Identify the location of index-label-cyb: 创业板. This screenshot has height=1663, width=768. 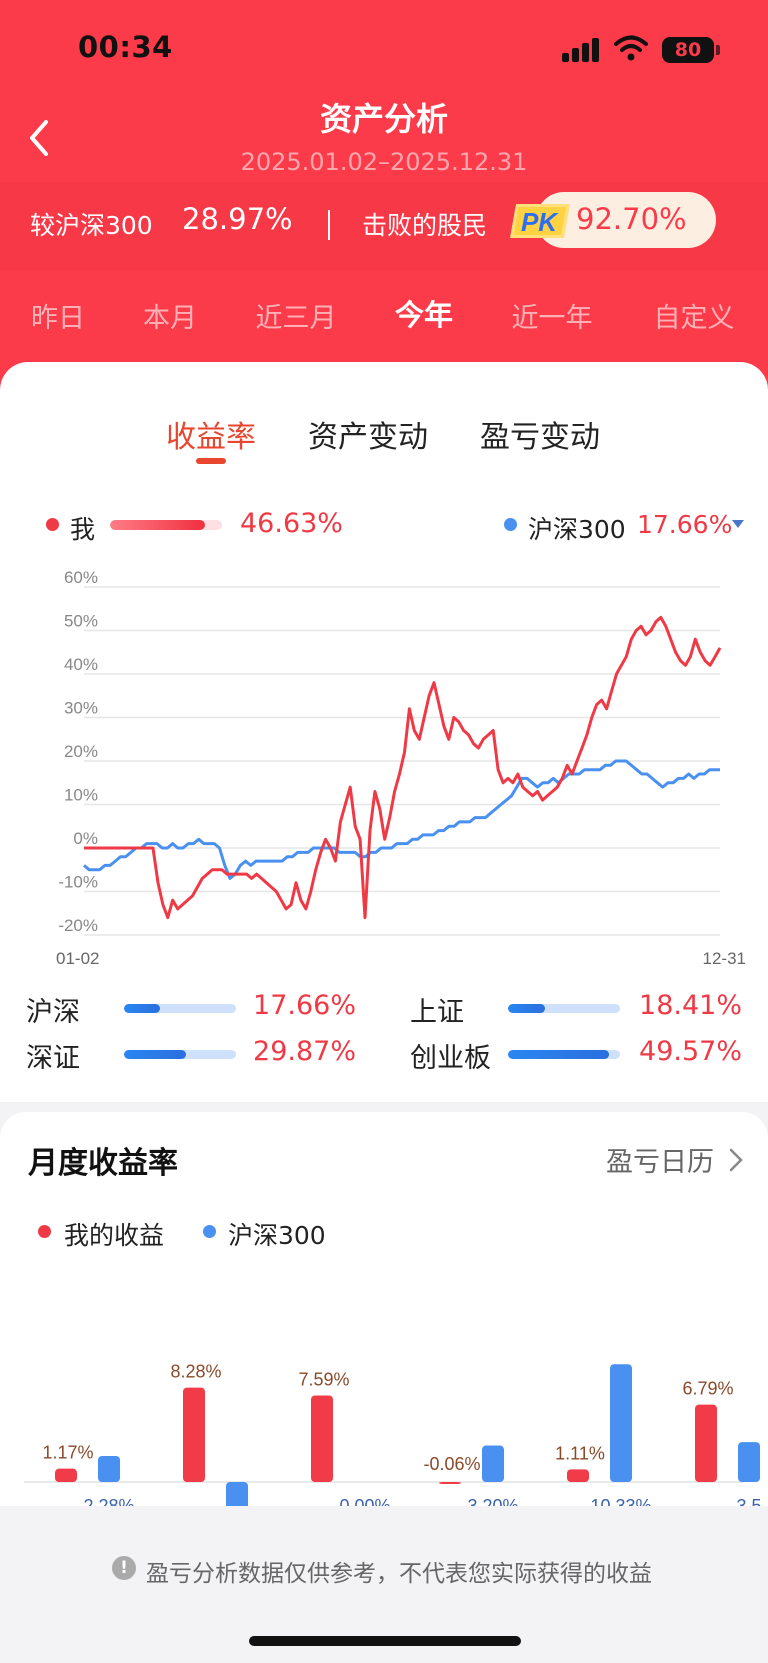
(450, 1058).